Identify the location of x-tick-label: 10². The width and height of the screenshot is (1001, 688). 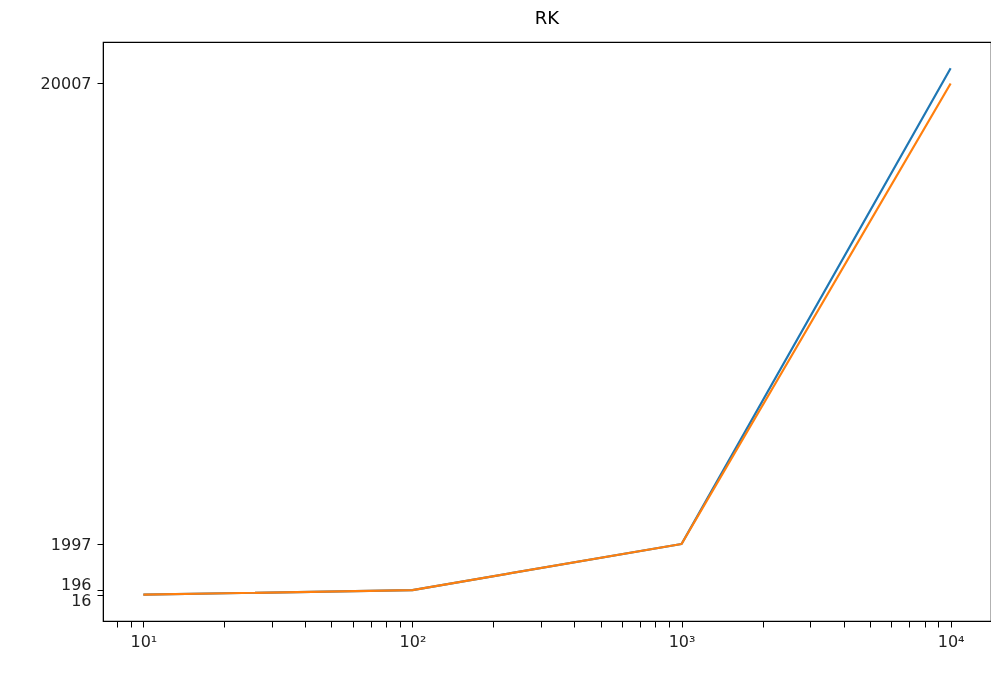
(413, 641).